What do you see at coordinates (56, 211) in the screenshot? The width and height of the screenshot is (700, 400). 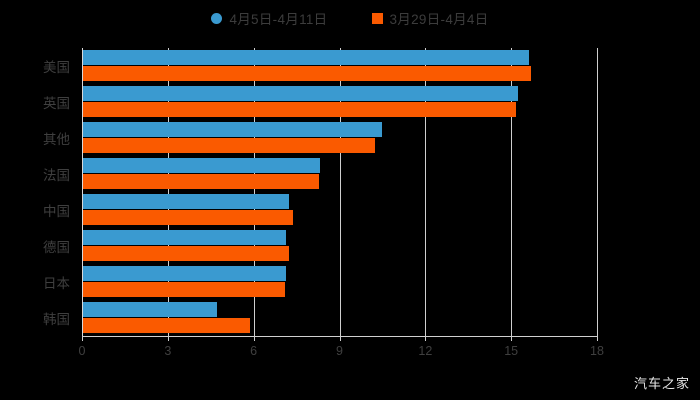 I see `y-axis-category-label: 中国` at bounding box center [56, 211].